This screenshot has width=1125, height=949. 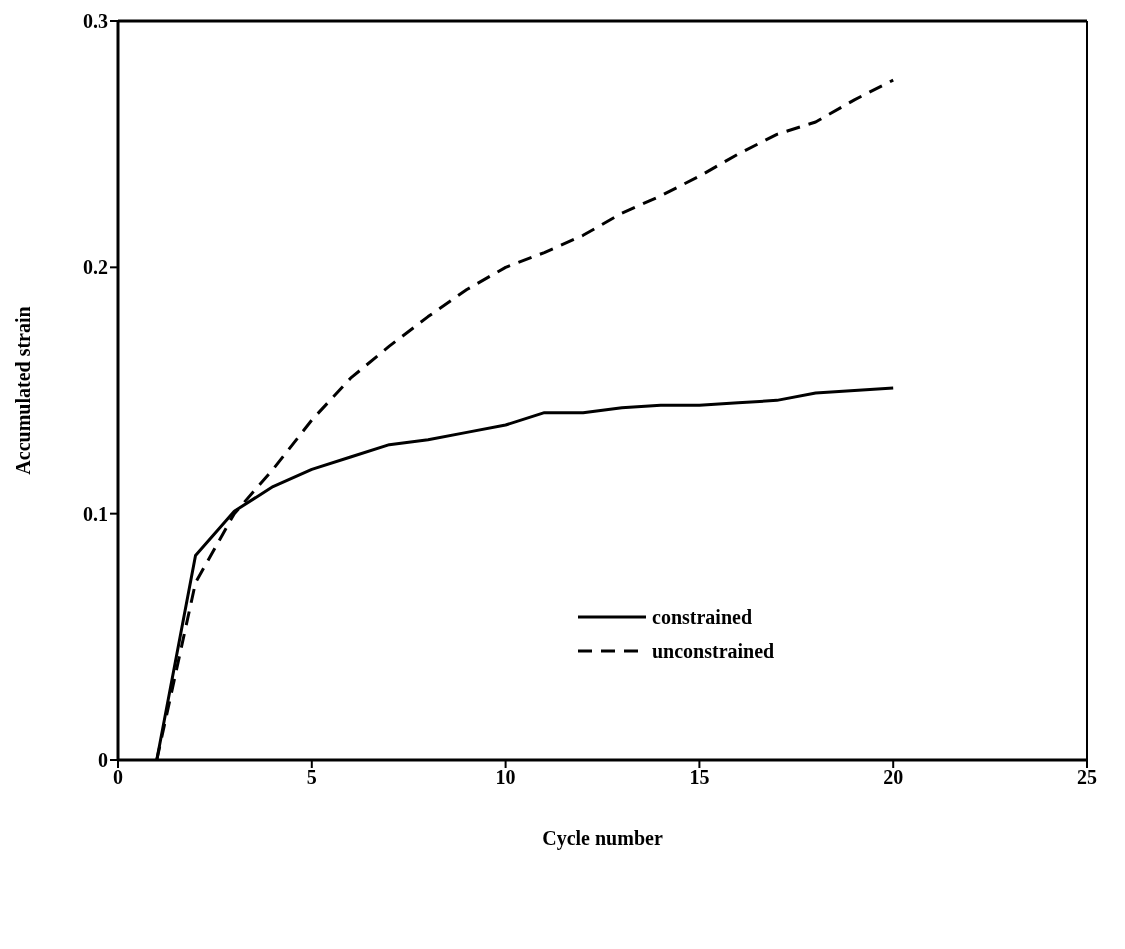 What do you see at coordinates (1087, 777) in the screenshot?
I see `x-tick-label: 25` at bounding box center [1087, 777].